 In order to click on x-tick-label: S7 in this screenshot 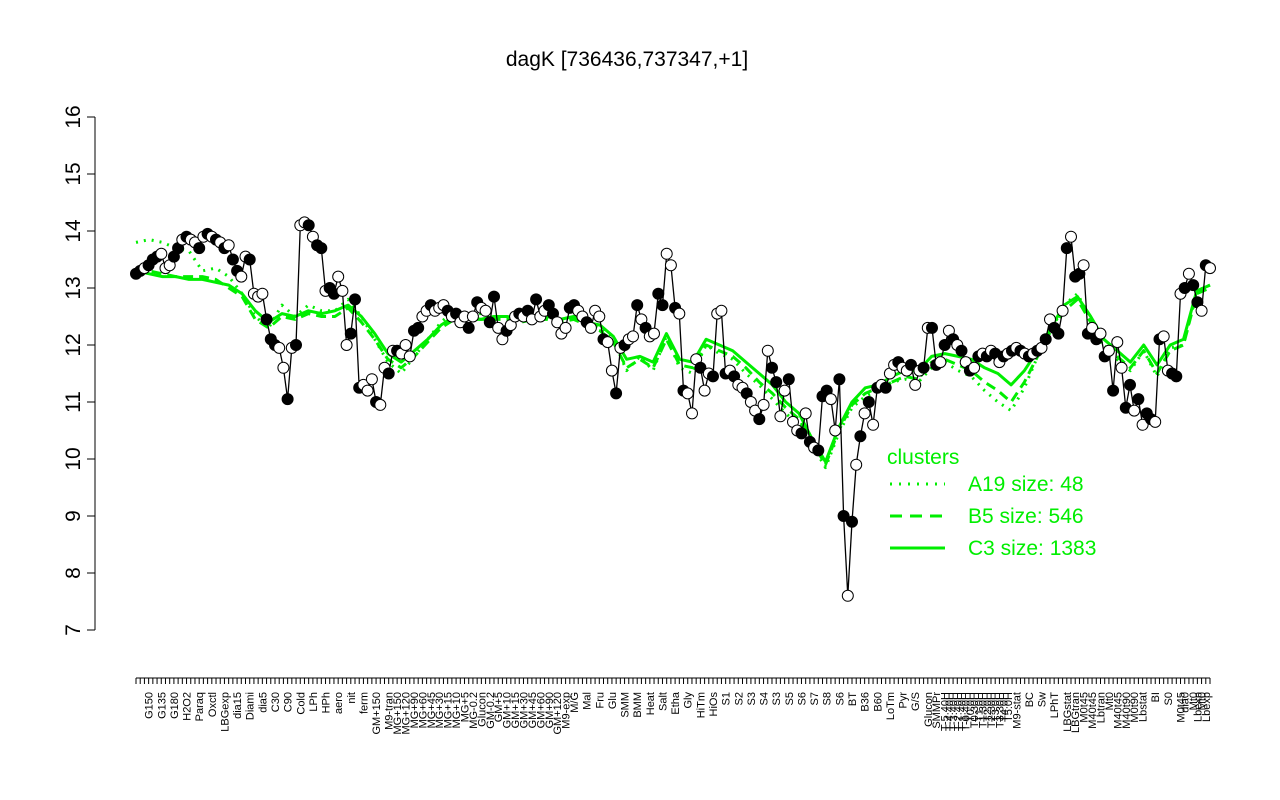, I will do `click(815, 698)`.